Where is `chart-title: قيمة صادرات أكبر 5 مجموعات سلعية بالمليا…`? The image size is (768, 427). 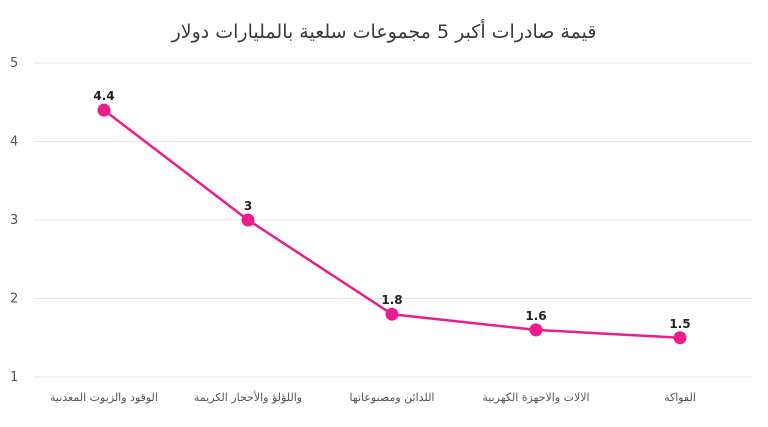
chart-title: قيمة صادرات أكبر 5 مجموعات سلعية بالمليا… is located at coordinates (384, 31).